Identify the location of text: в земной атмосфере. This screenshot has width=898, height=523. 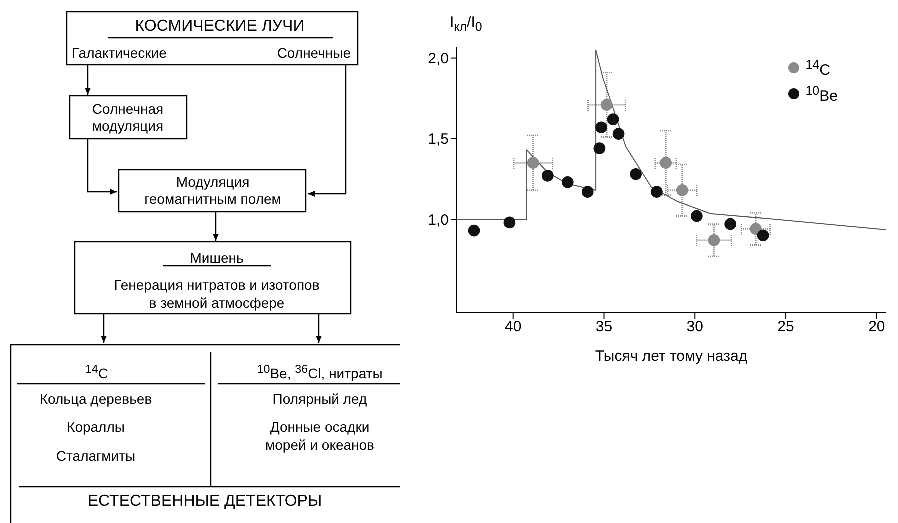
(217, 303).